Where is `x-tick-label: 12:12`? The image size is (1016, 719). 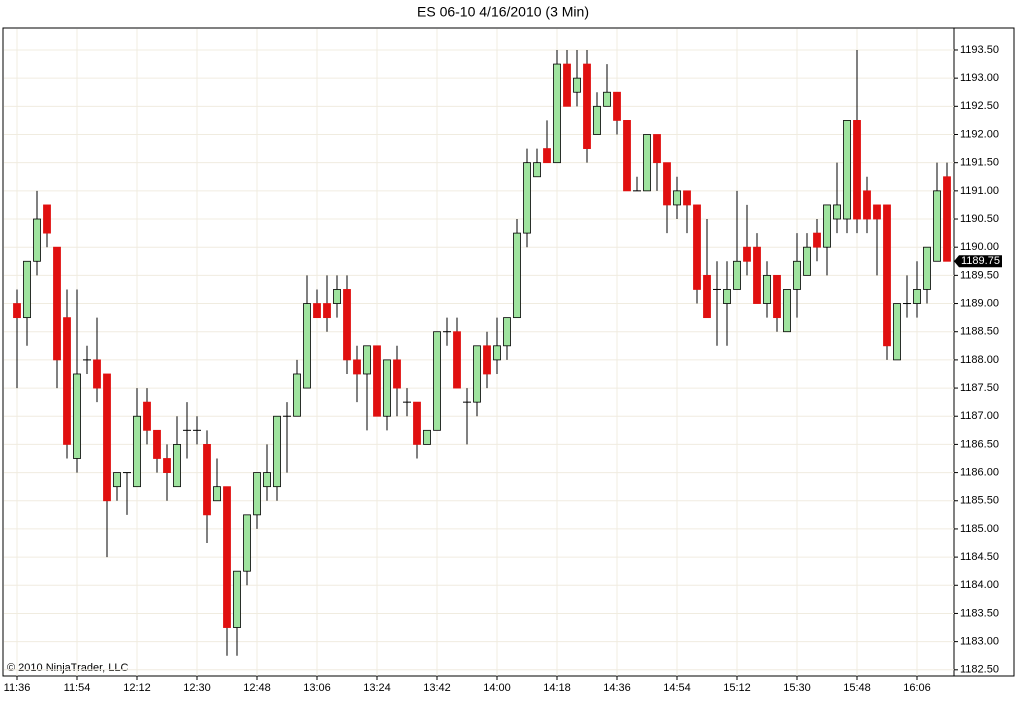 x-tick-label: 12:12 is located at coordinates (137, 688).